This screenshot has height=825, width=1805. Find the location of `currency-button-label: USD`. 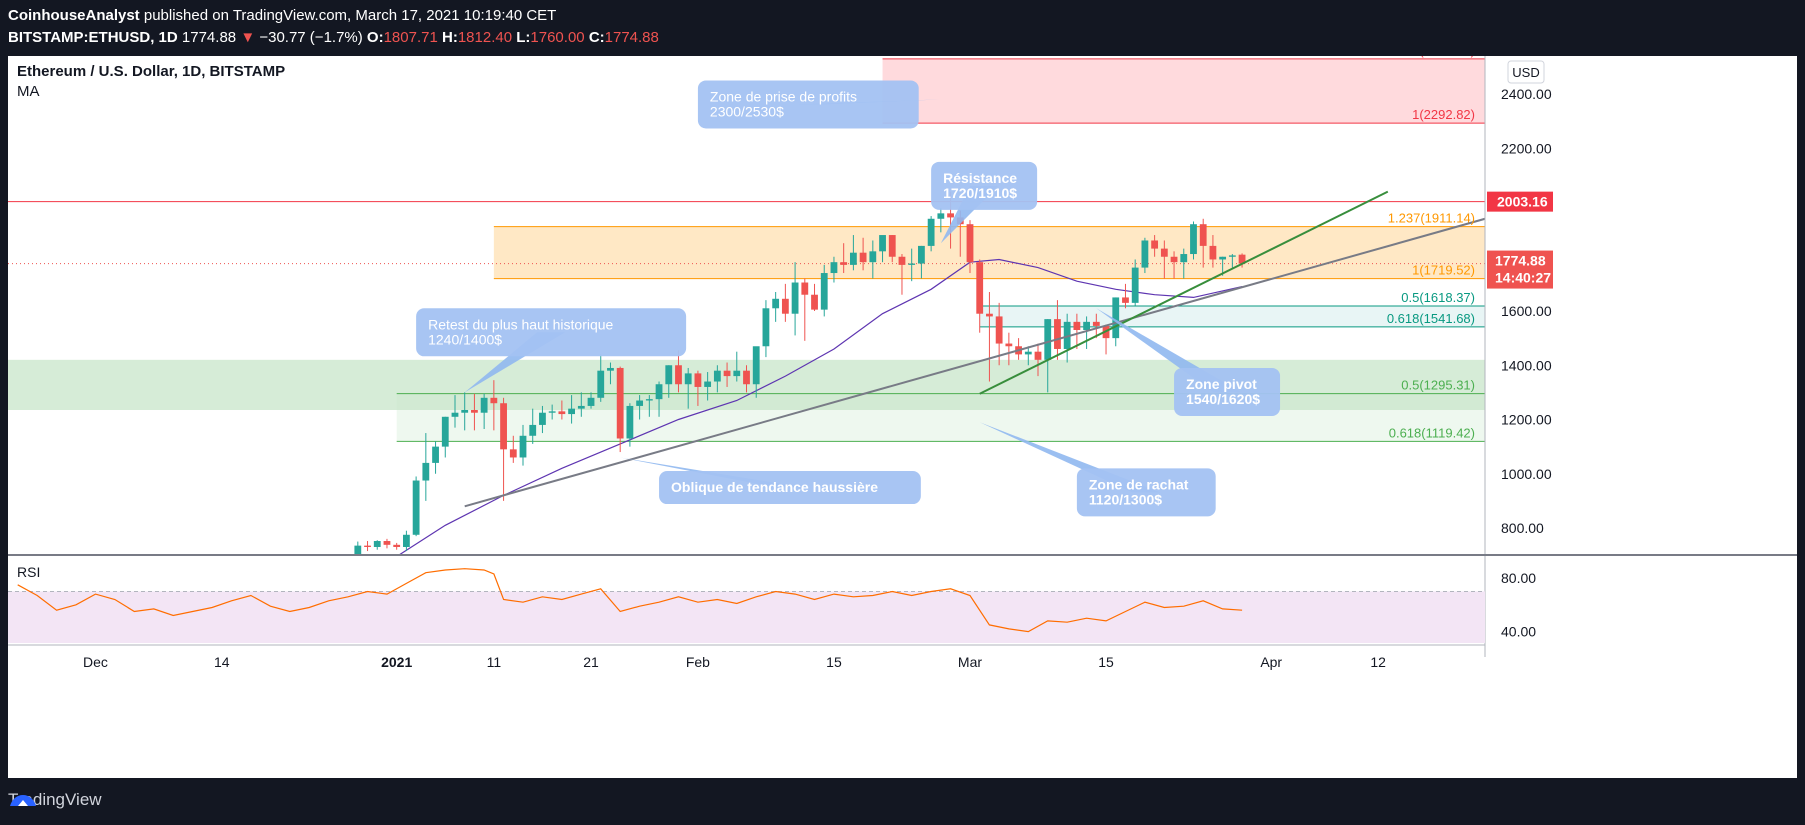

currency-button-label: USD is located at coordinates (1525, 72).